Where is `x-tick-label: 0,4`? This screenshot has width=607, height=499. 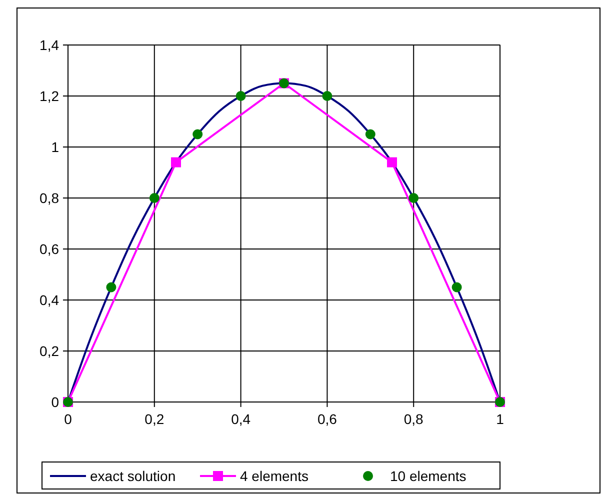
x-tick-label: 0,4 is located at coordinates (241, 419).